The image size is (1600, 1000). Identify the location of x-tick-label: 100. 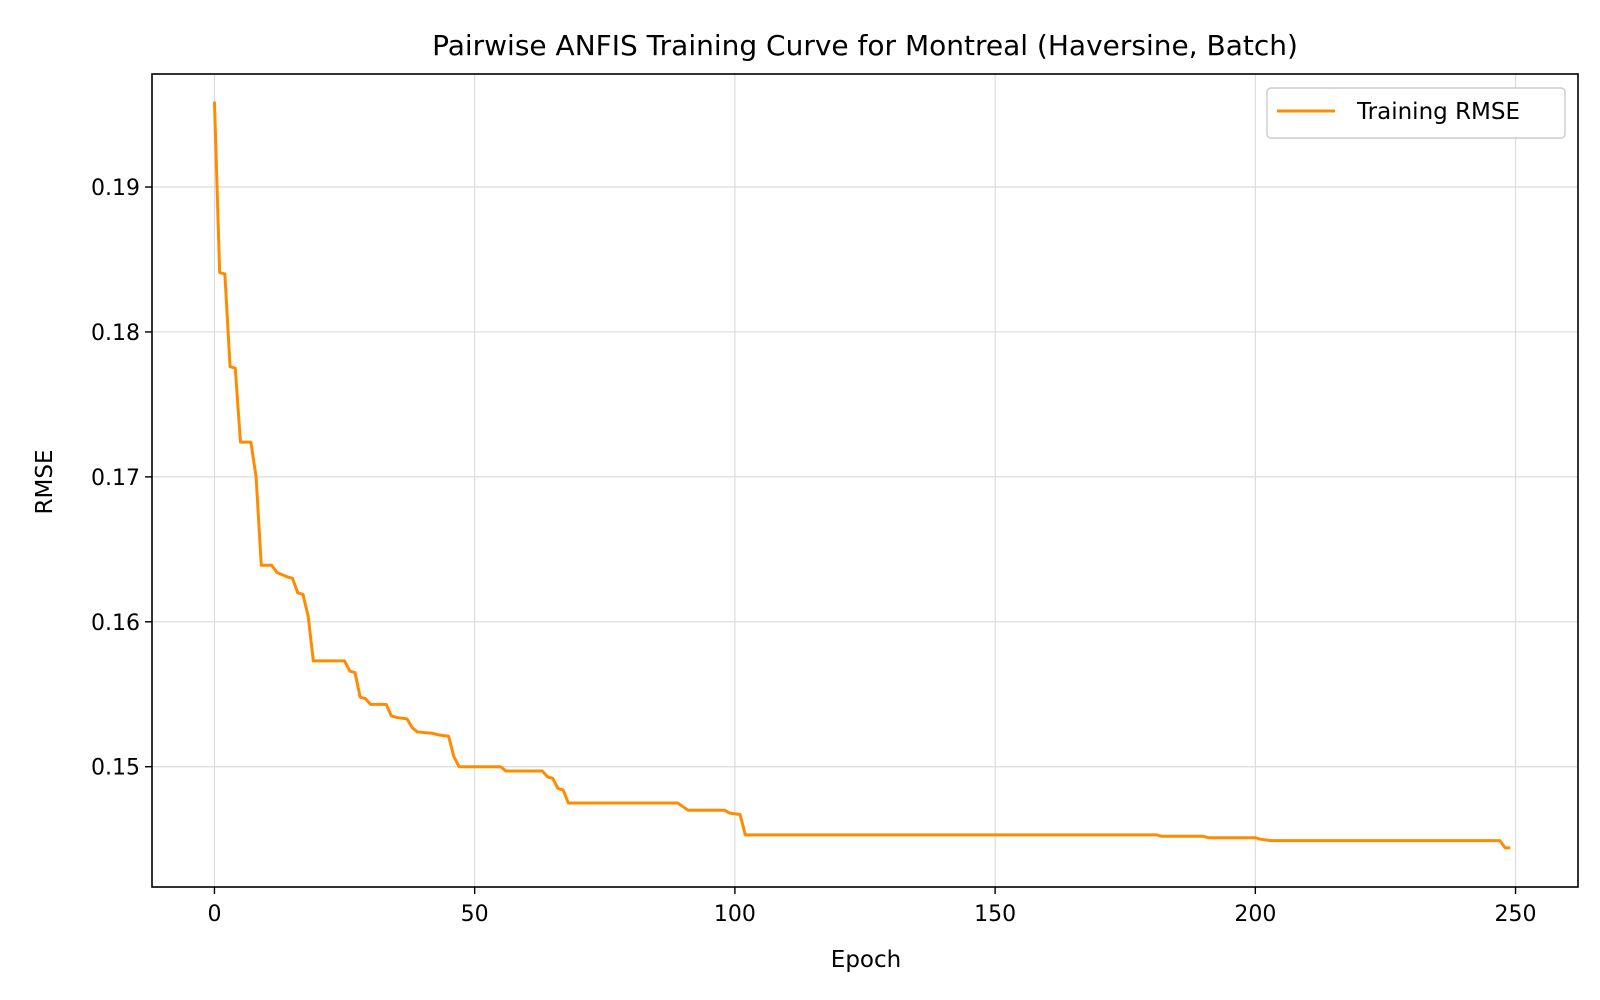
(735, 914).